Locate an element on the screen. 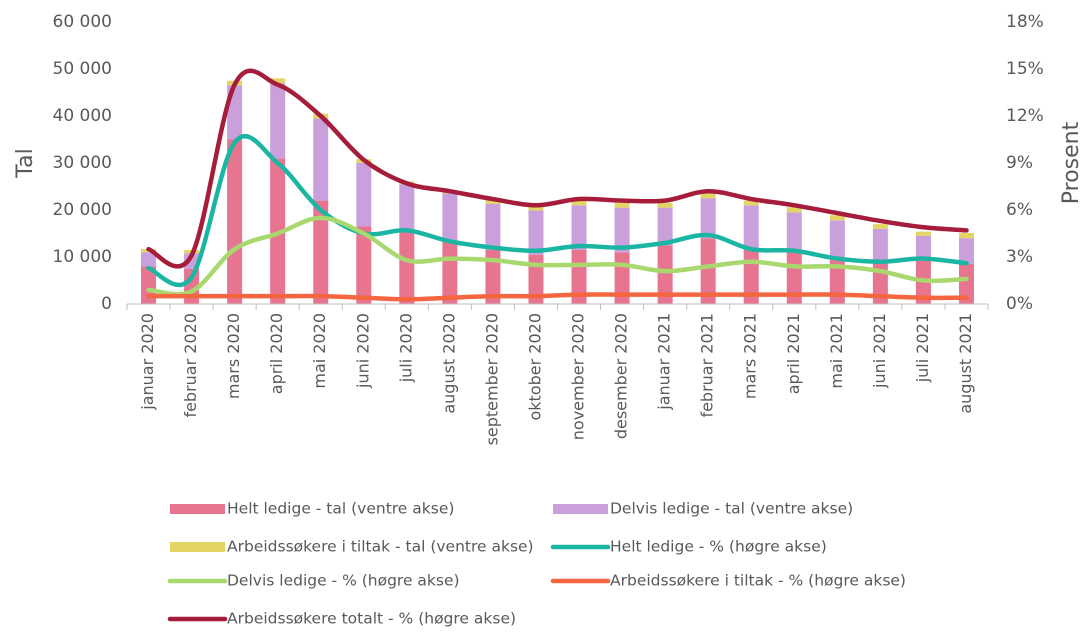 This screenshot has width=1089, height=632. y-axis-title: Tal is located at coordinates (25, 163).